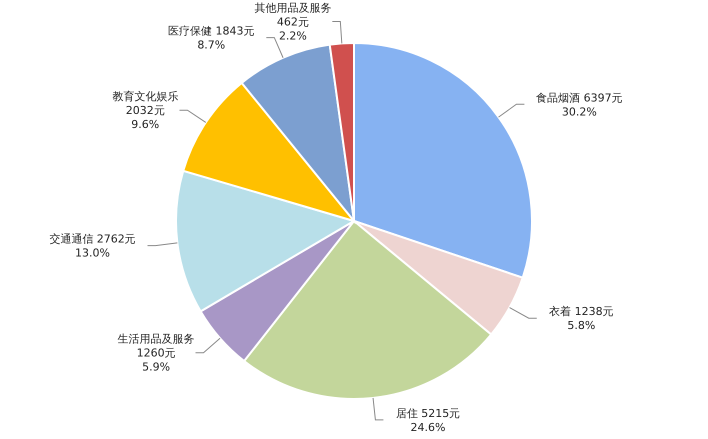  I want to click on data-label: 2032元 9.6%, so click(145, 118).